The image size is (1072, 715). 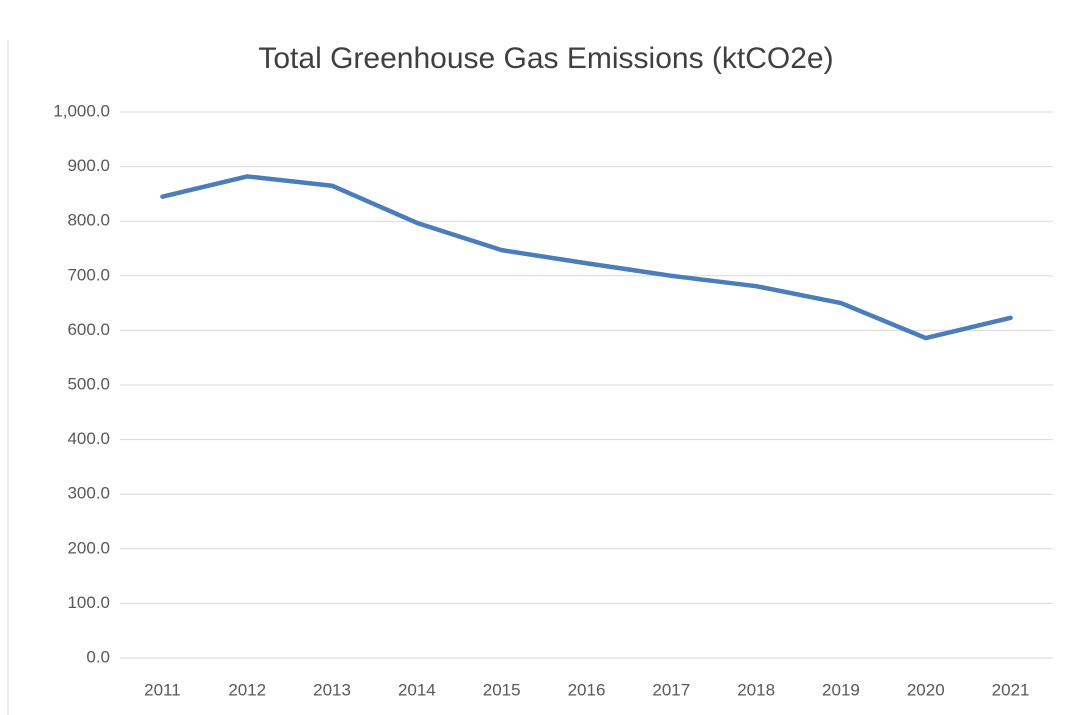 What do you see at coordinates (88, 274) in the screenshot?
I see `y-tick-label: 700.0` at bounding box center [88, 274].